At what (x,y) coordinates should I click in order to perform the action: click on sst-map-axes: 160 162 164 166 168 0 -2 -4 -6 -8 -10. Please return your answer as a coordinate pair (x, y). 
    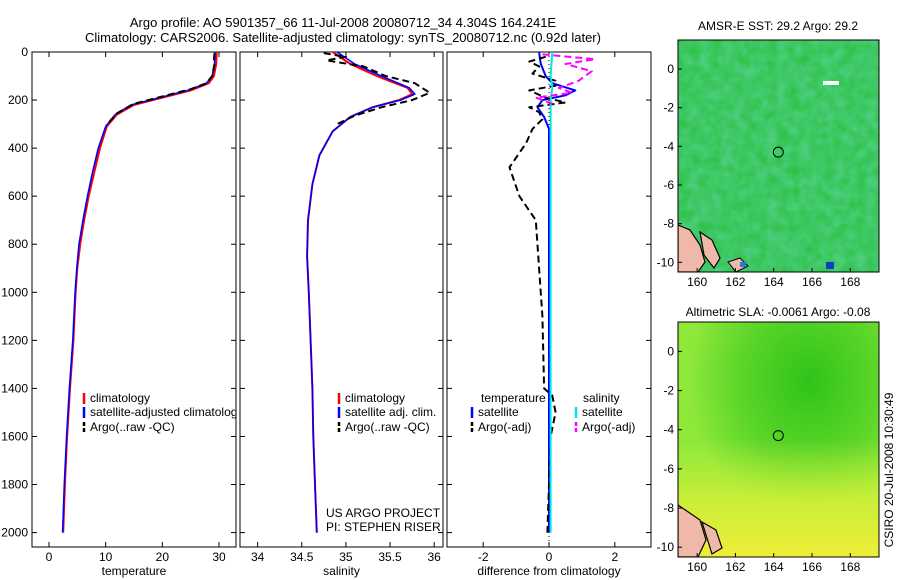
    Looking at the image, I should click on (768, 164).